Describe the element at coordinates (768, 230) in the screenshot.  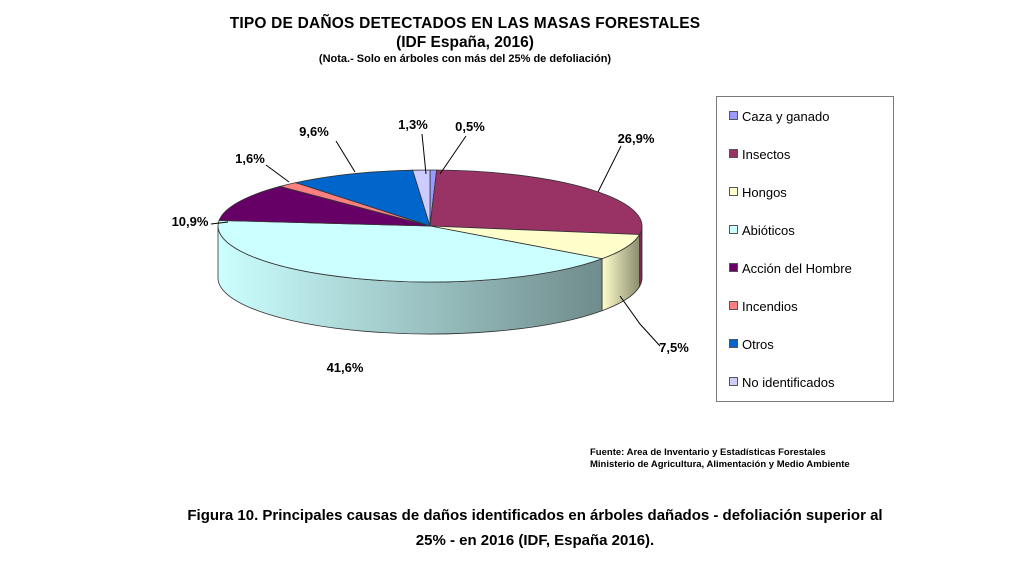
I see `legend-label: Abióticos` at that location.